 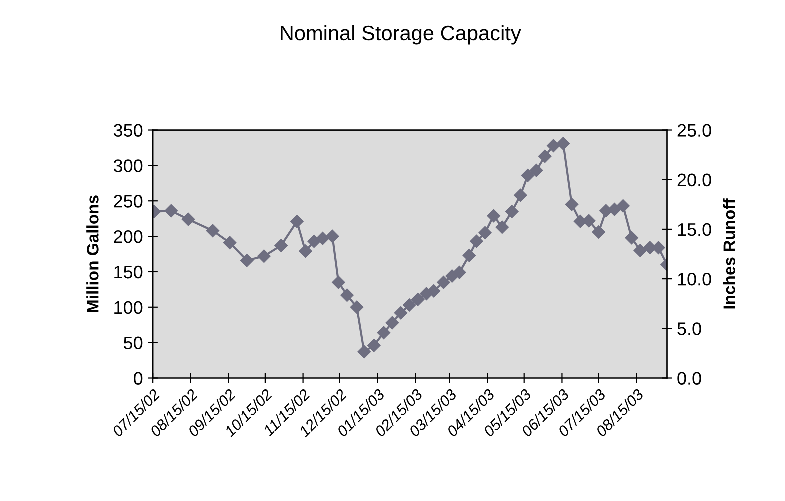 I want to click on y2-tick-label: 15.0, so click(x=695, y=229).